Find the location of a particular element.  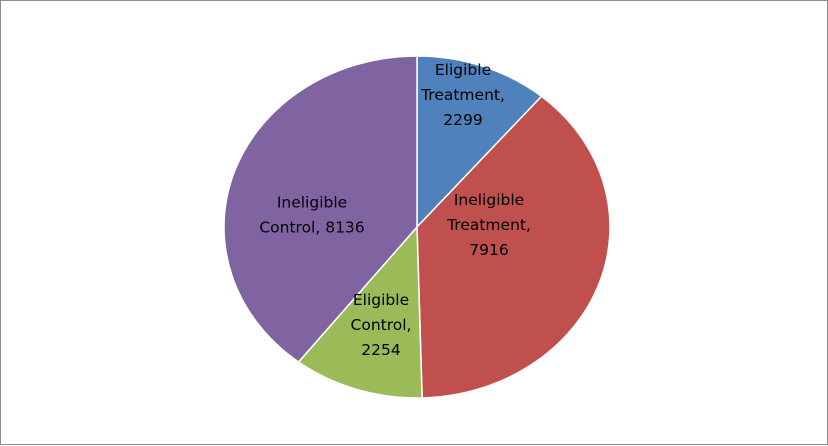

pie-slice-eligible-control is located at coordinates (360, 312).